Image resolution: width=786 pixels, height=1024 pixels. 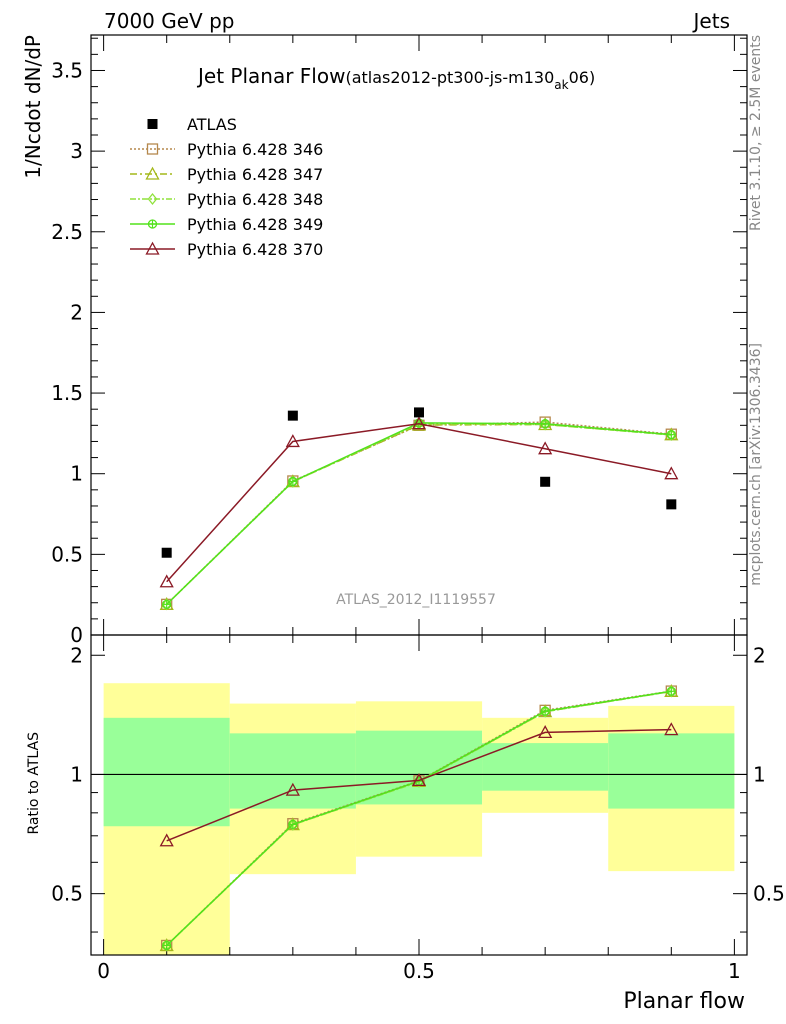 I want to click on x-tick-label: 0.5, so click(x=419, y=971).